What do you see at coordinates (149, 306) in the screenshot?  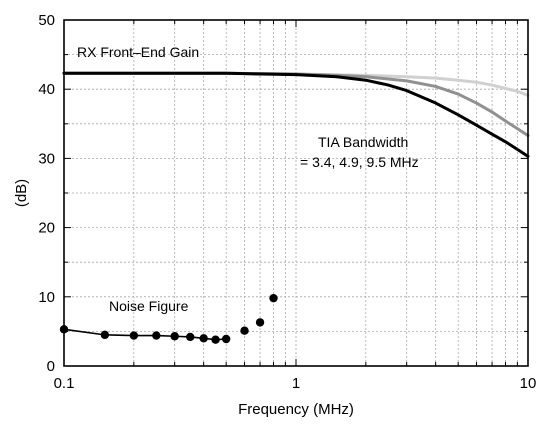 I see `noise-figure-annotation: Noise Figure` at bounding box center [149, 306].